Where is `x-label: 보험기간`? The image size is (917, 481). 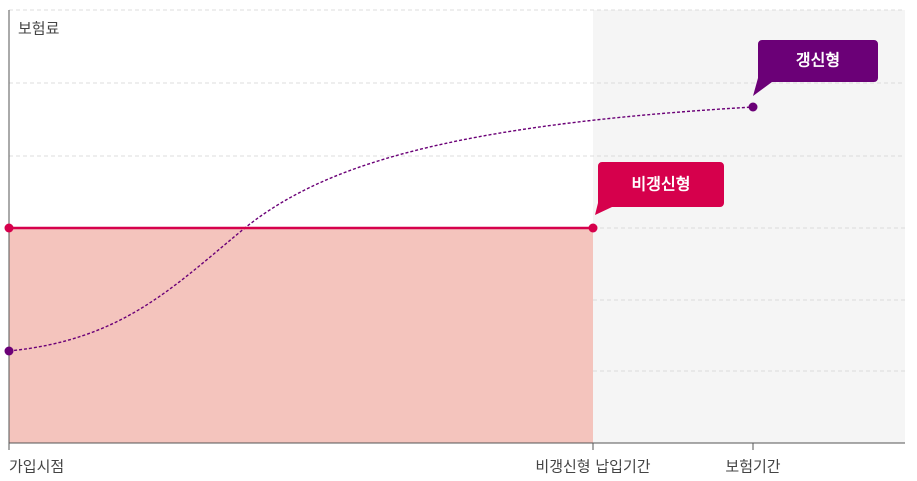
x-label: 보험기간 is located at coordinates (752, 467).